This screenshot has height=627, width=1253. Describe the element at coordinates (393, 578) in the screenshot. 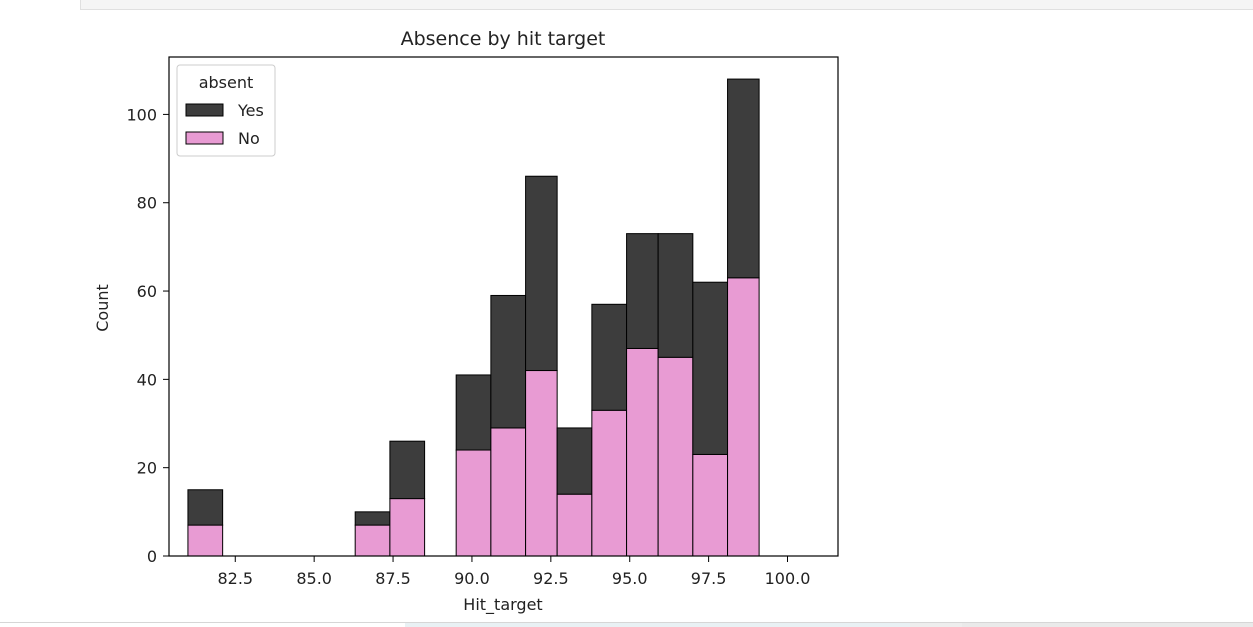

I see `x-tick-label: 87.5` at that location.